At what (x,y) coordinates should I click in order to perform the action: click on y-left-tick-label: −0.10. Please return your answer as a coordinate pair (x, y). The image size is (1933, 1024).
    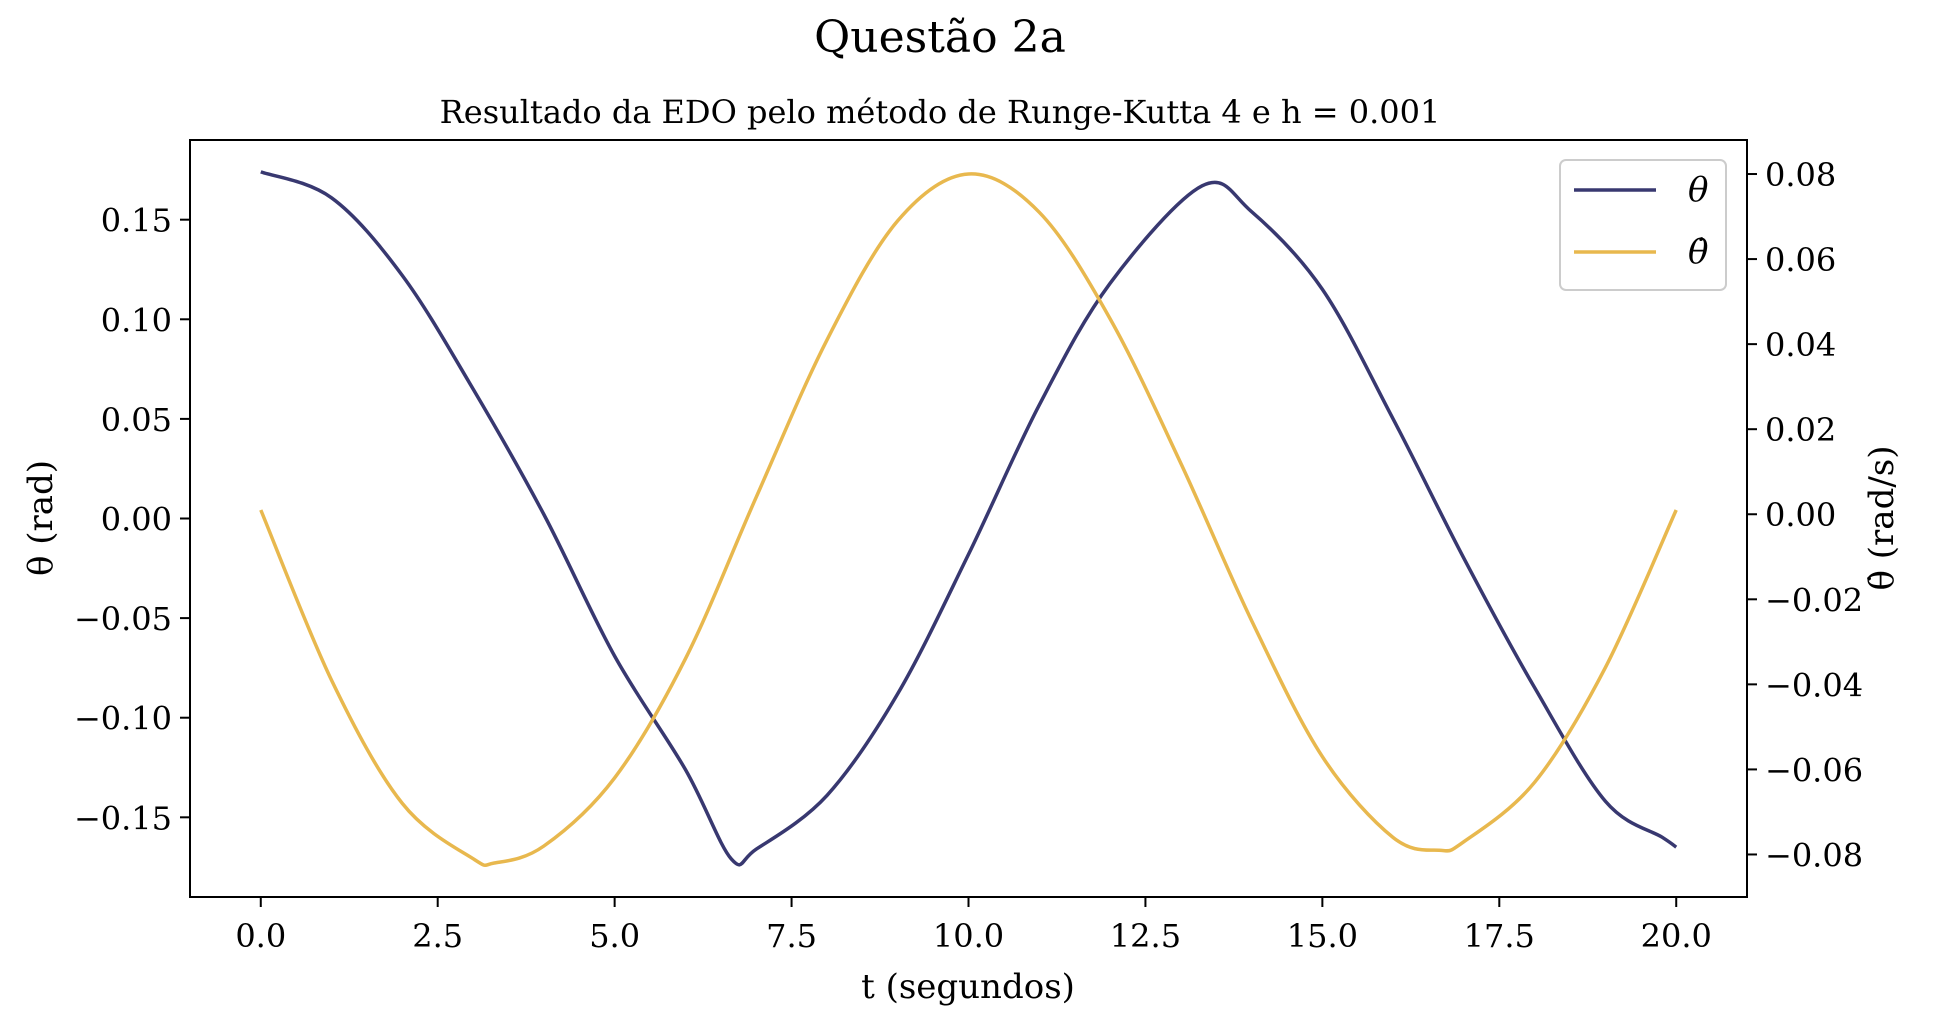
    Looking at the image, I should click on (123, 719).